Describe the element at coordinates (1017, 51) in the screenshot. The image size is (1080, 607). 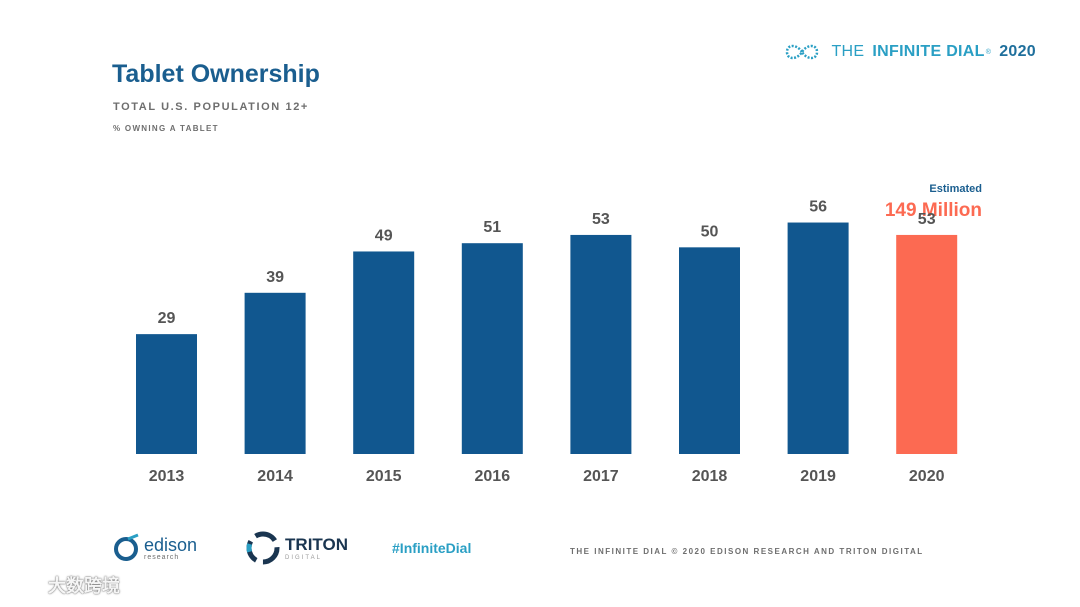
I see `brand-year: 2020` at that location.